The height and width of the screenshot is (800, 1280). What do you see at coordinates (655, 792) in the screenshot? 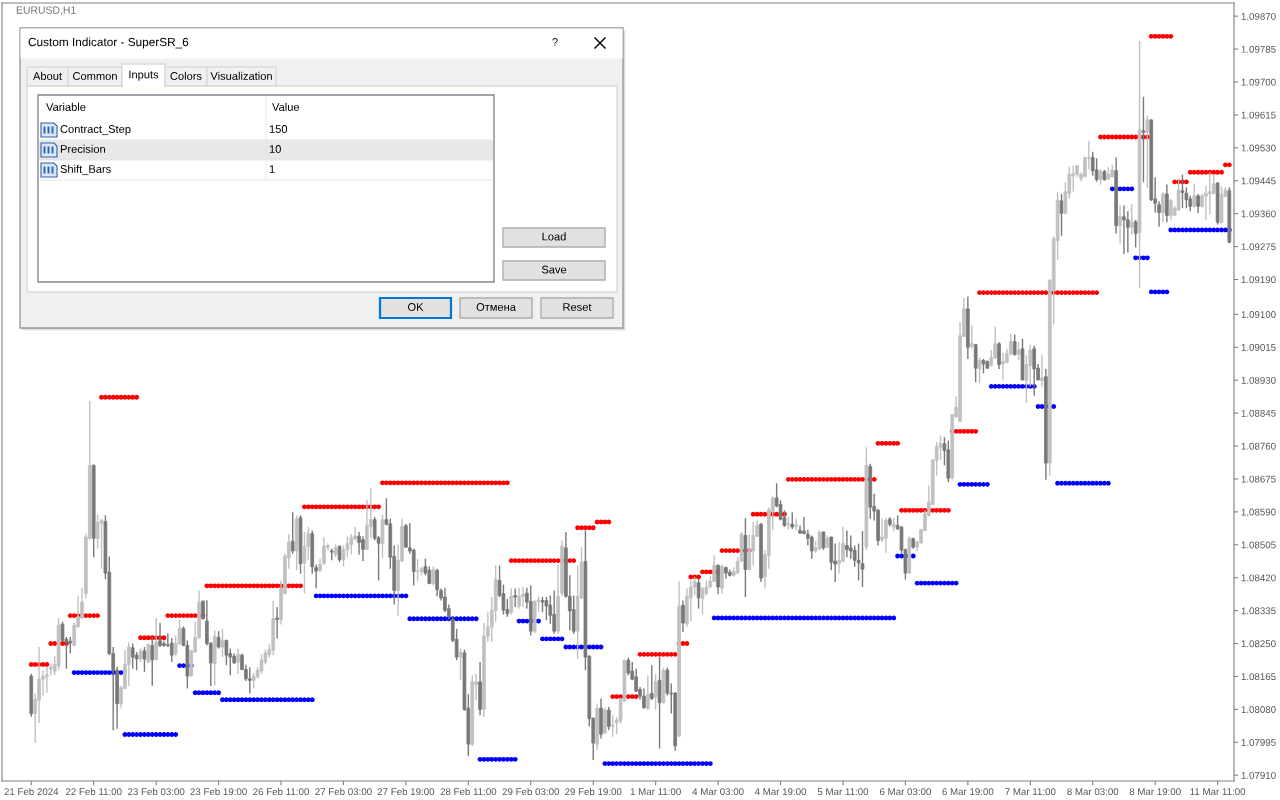
I see `x-tick-label: 1 Mar 11:00` at bounding box center [655, 792].